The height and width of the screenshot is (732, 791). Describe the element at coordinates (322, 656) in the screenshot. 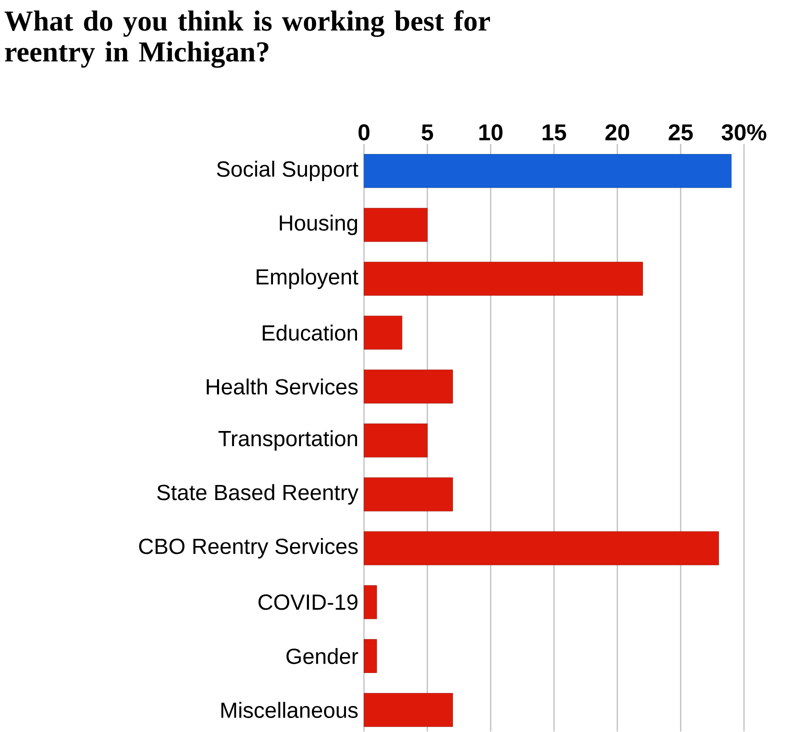

I see `y-tick-label: Gender` at that location.